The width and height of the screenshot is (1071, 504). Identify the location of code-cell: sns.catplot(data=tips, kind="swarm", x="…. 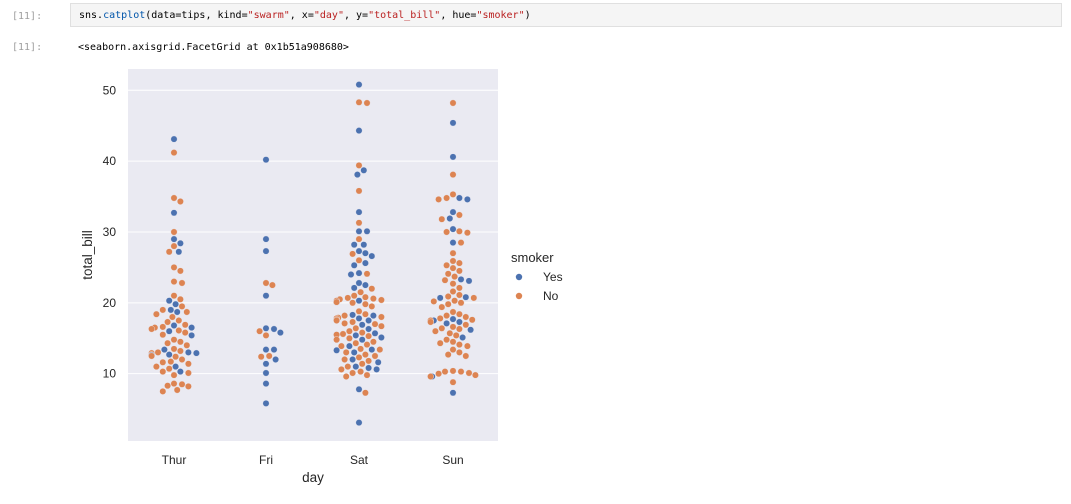
(566, 15).